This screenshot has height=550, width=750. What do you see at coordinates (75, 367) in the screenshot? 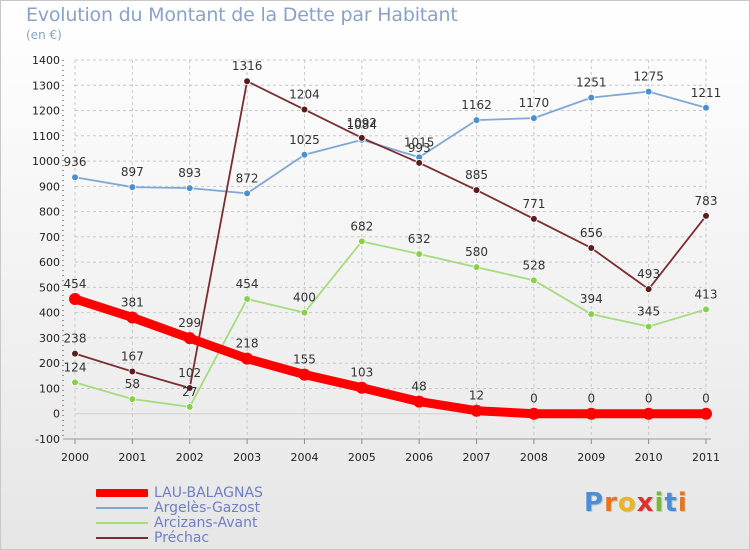
I see `data-label-arcizans-avant: 124` at bounding box center [75, 367].